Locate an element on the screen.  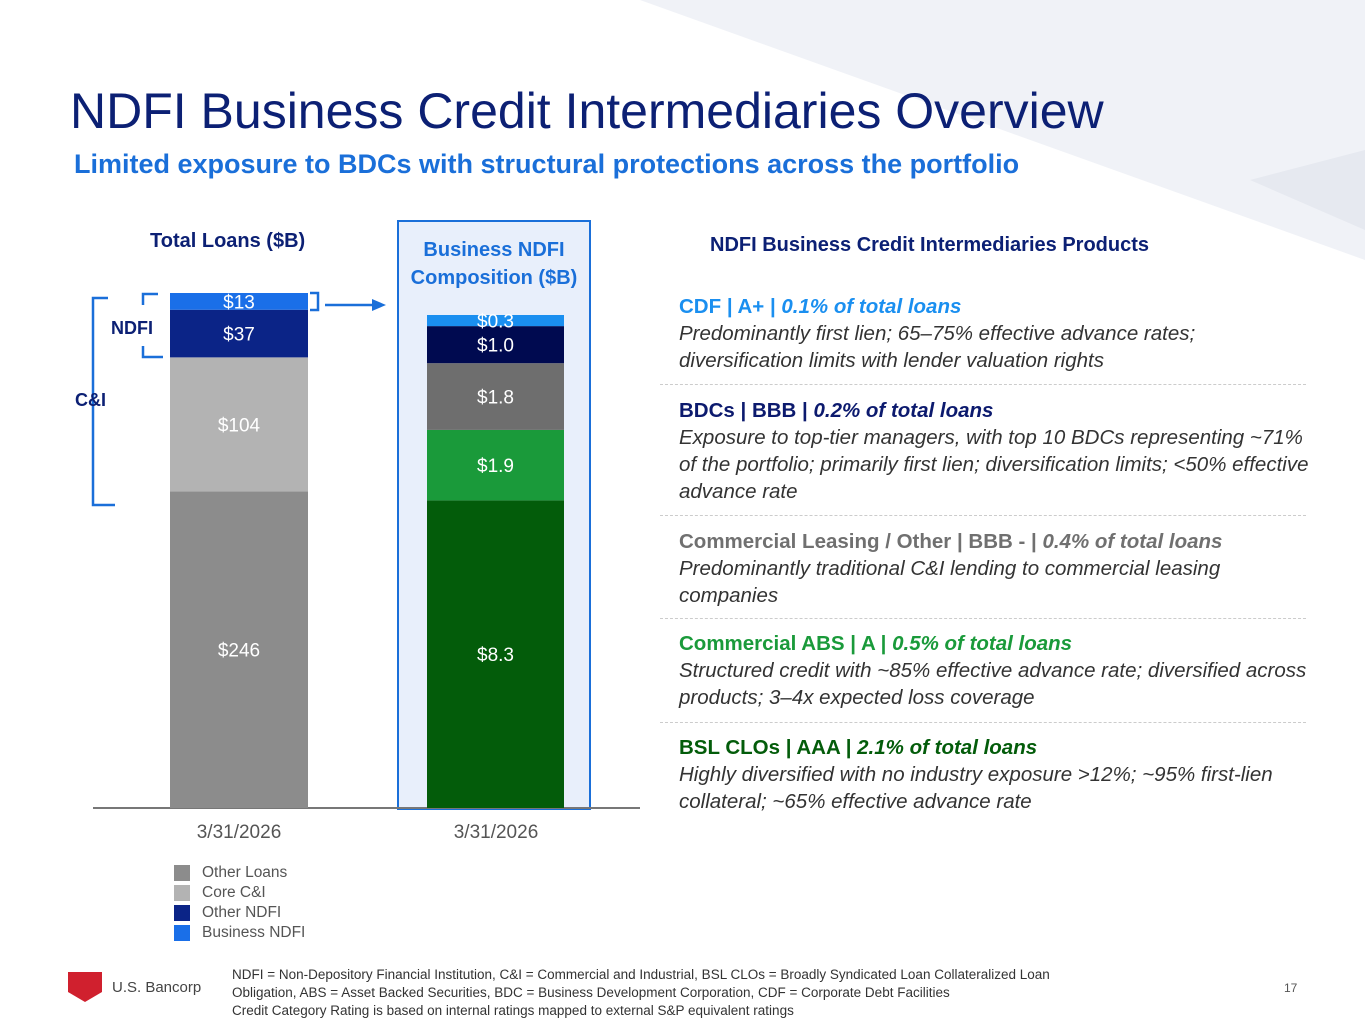
bar-segment-commercial-leasing-other is located at coordinates (495, 396).